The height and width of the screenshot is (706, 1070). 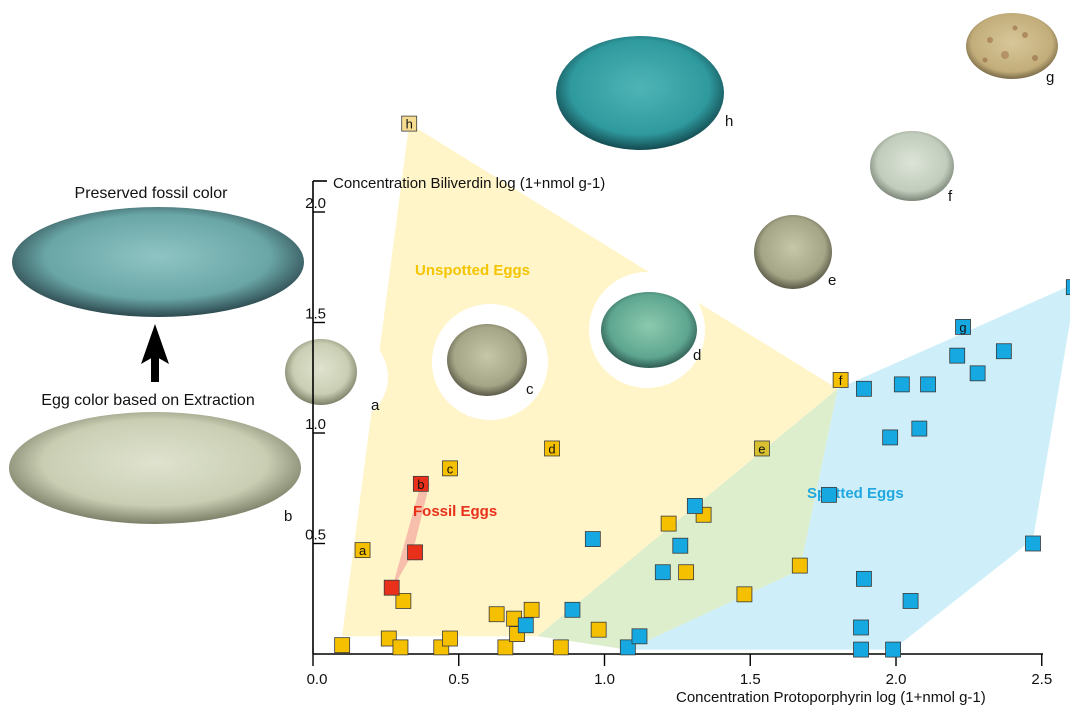 I want to click on labeled-point-text: d, so click(x=551, y=448).